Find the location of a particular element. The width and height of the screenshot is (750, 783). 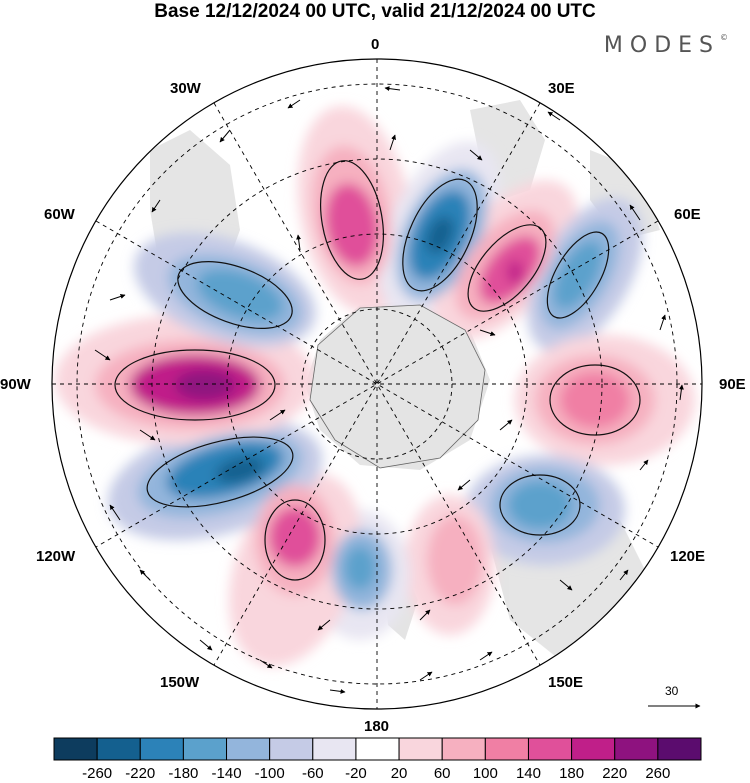

label-150e: 150E is located at coordinates (566, 682).